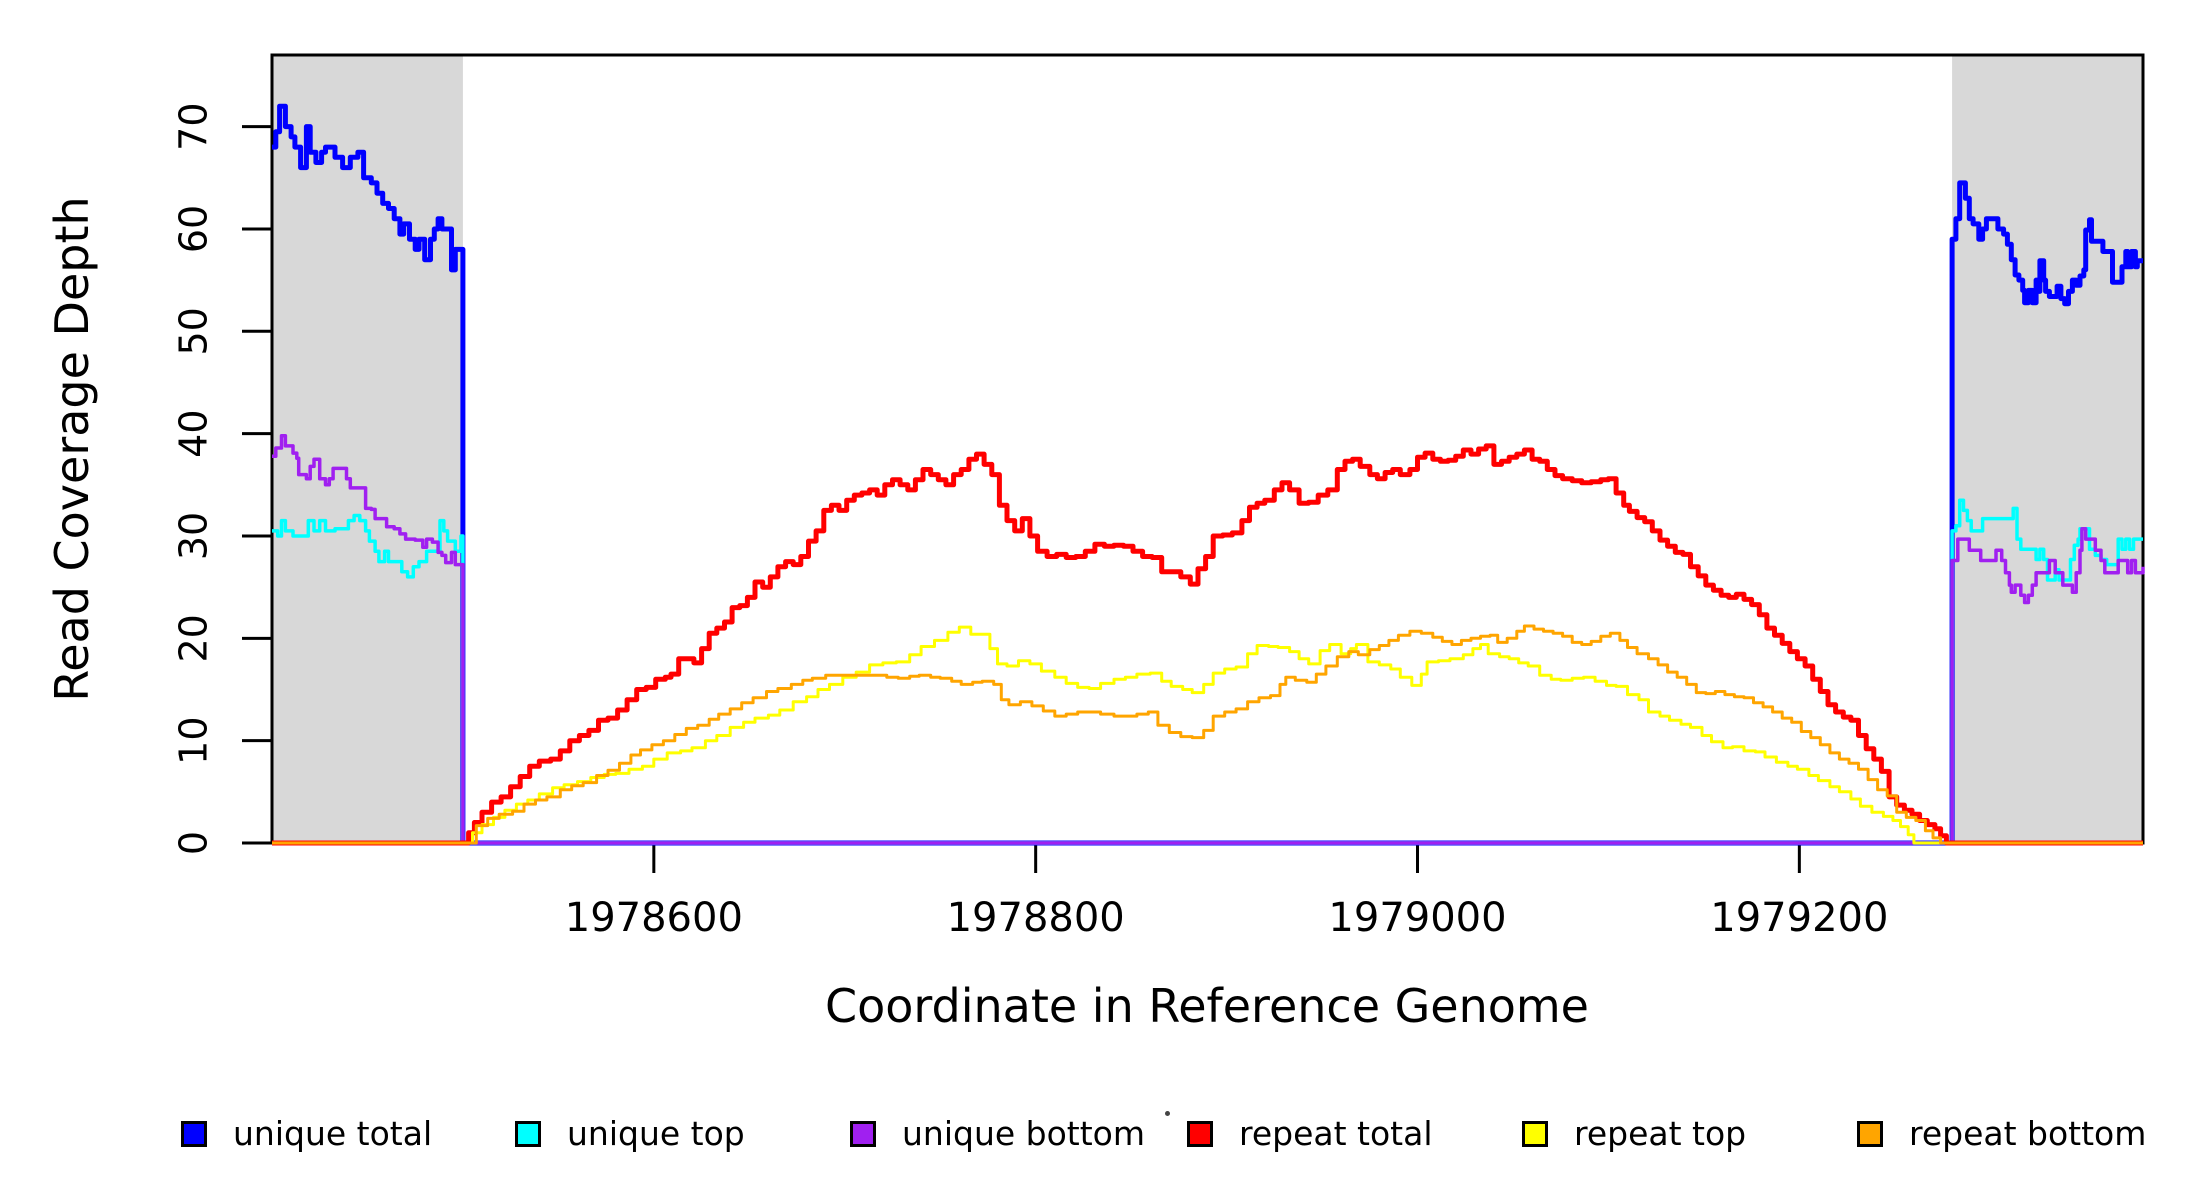 The image size is (2200, 1200). What do you see at coordinates (193, 331) in the screenshot?
I see `y-tick-label: 50` at bounding box center [193, 331].